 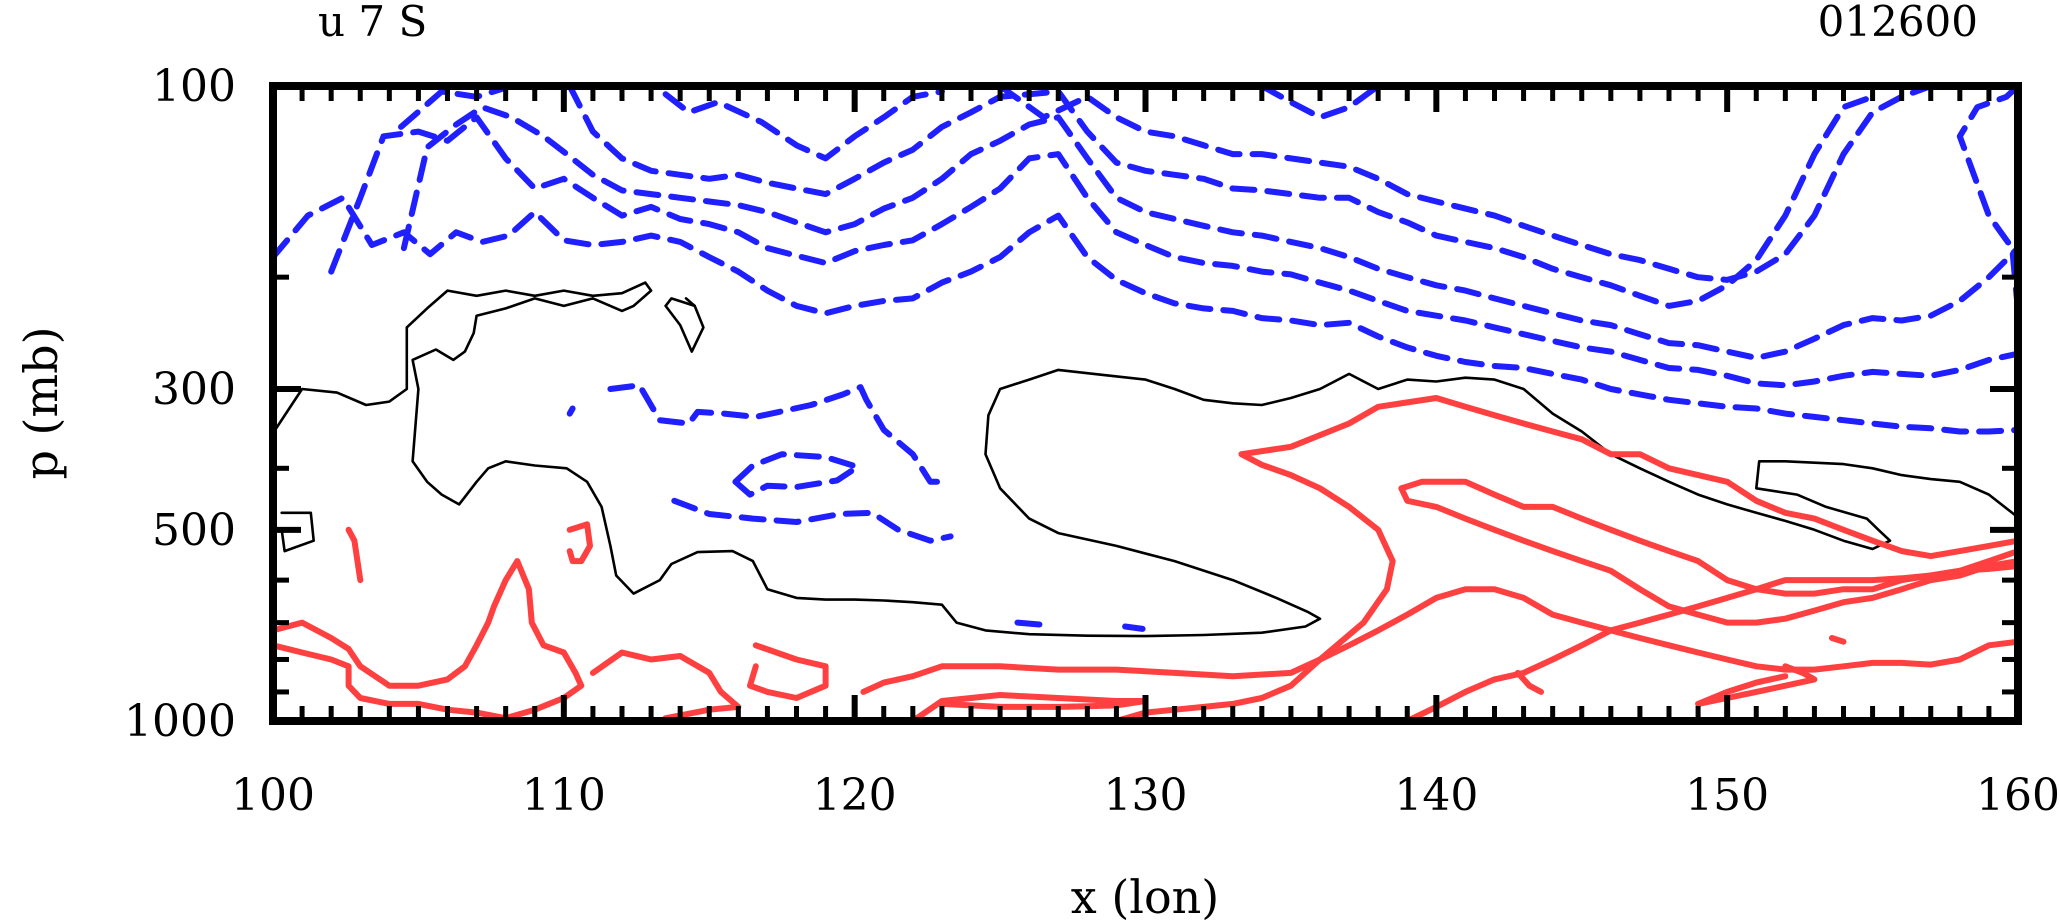 What do you see at coordinates (1898, 23) in the screenshot?
I see `chart-title-right: 012600` at bounding box center [1898, 23].